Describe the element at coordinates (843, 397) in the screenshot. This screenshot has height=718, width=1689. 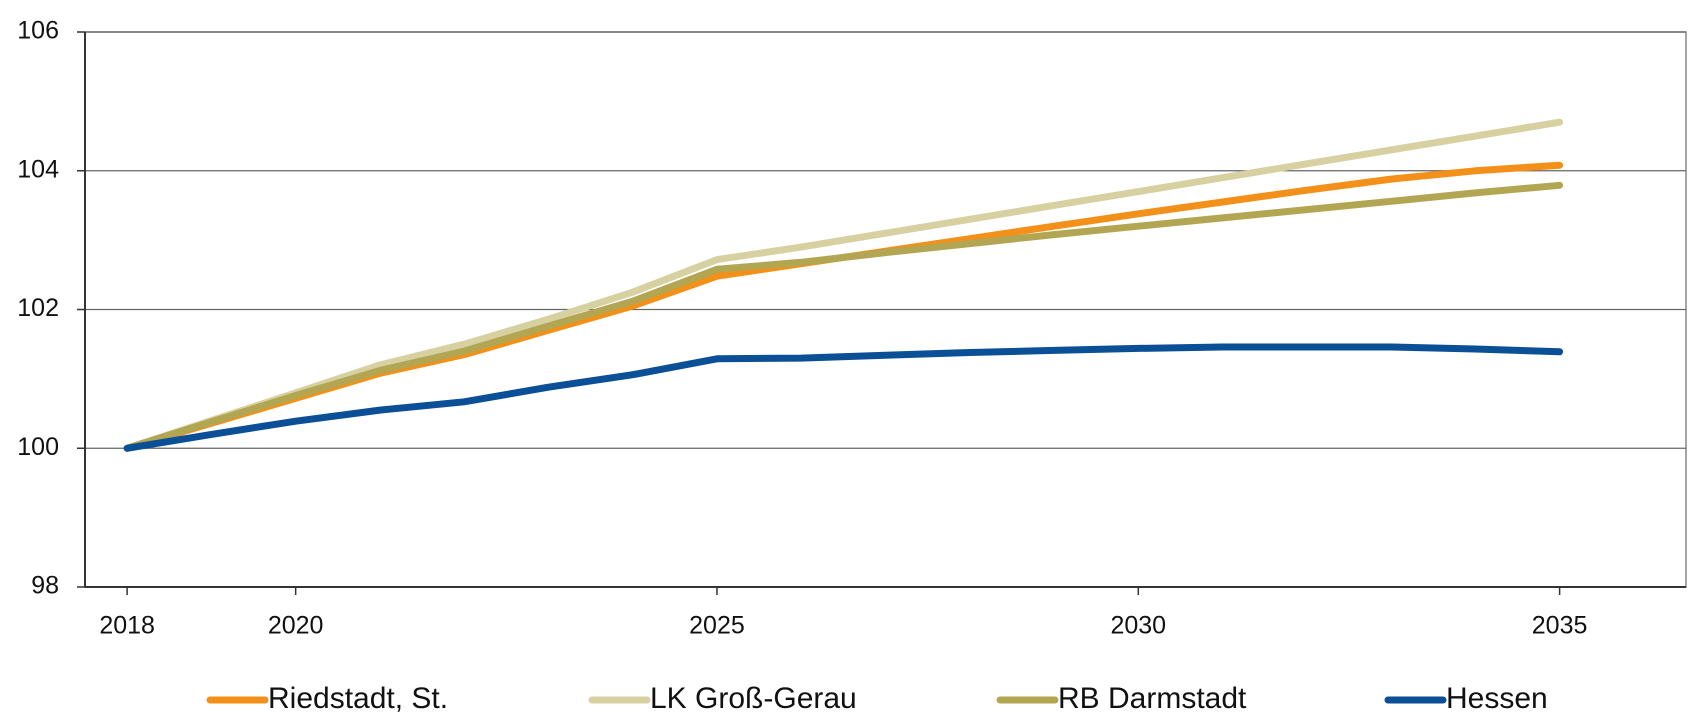
I see `series-line` at that location.